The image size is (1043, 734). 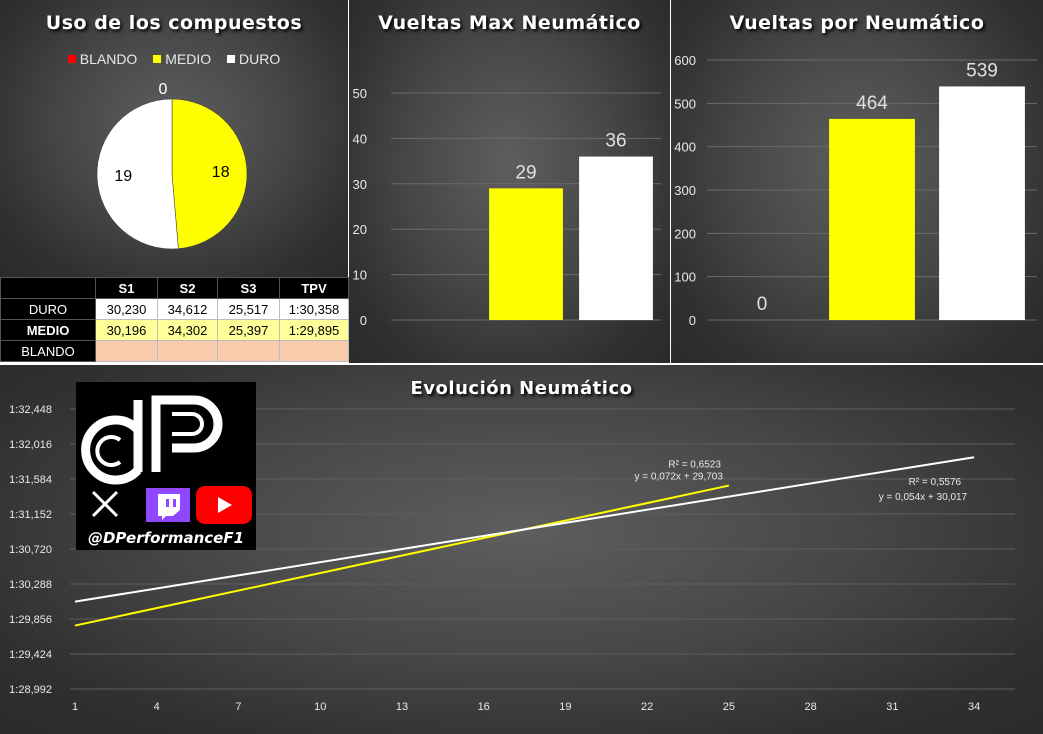 I want to click on x-tick-label: 25, so click(x=729, y=707).